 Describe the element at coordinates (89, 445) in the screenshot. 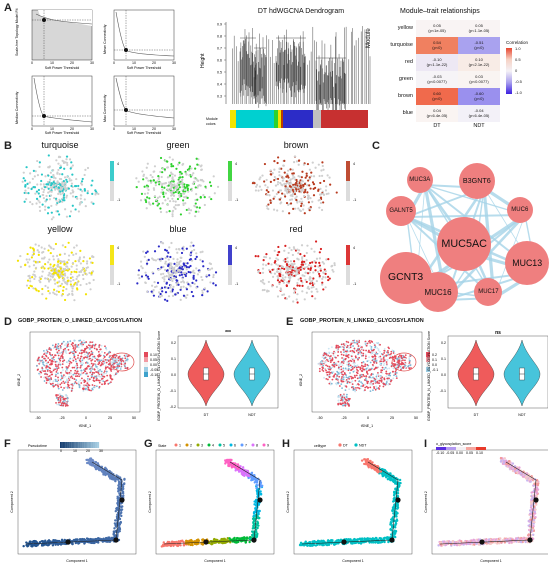

I see `pseudotime-colorbar-step` at that location.